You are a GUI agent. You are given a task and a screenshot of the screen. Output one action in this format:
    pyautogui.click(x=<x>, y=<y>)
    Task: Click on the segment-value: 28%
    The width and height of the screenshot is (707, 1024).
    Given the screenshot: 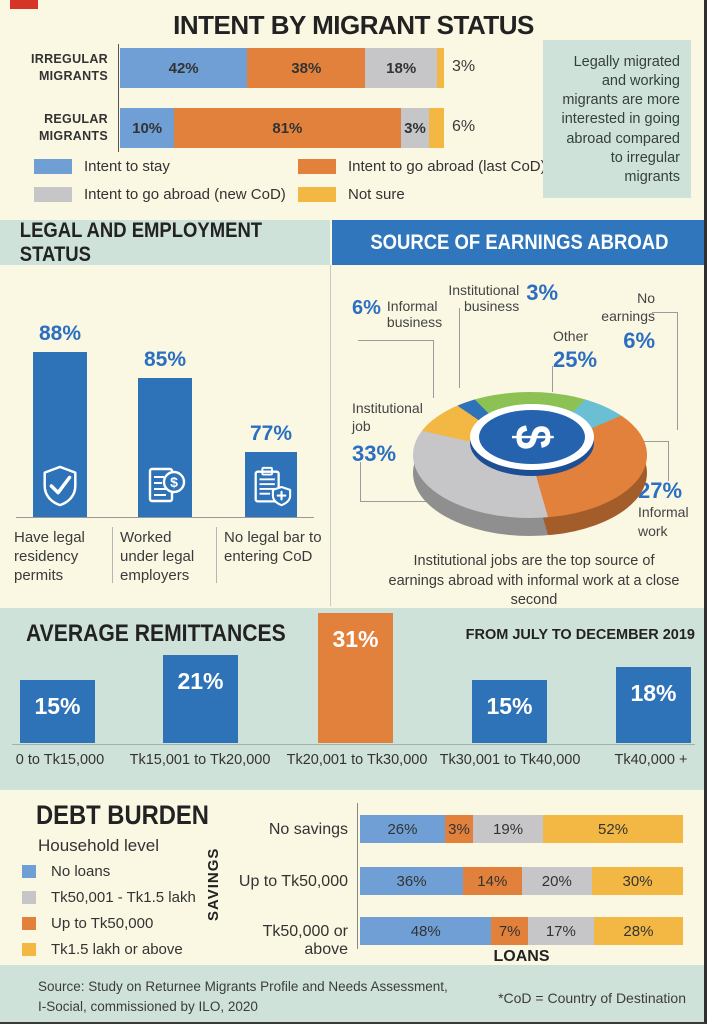 What is the action you would take?
    pyautogui.click(x=638, y=931)
    